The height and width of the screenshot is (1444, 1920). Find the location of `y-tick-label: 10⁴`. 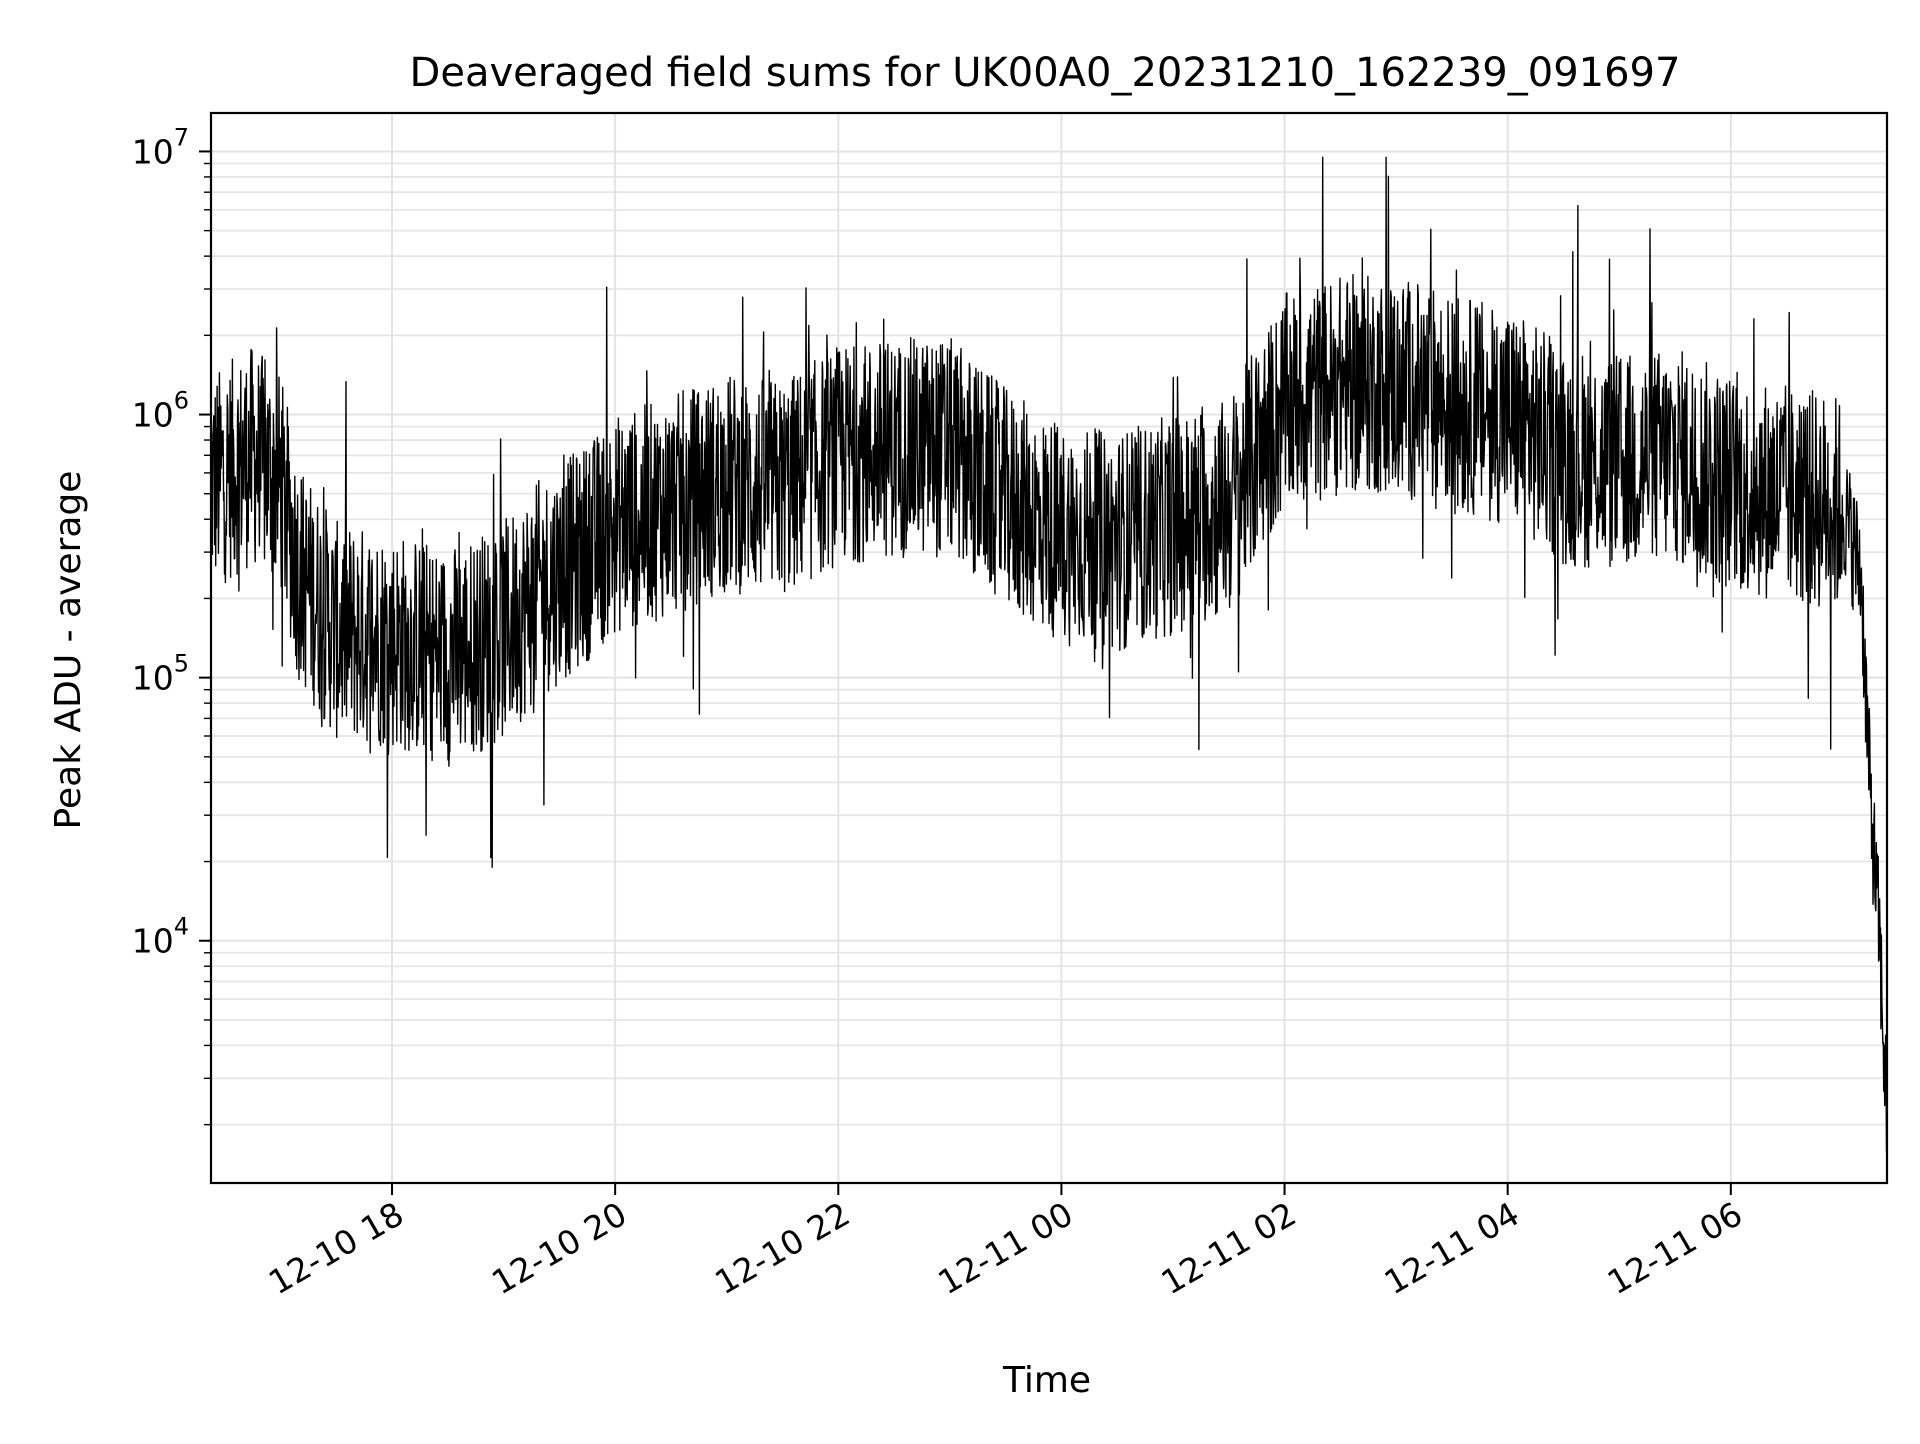

y-tick-label: 10⁴ is located at coordinates (160, 937).